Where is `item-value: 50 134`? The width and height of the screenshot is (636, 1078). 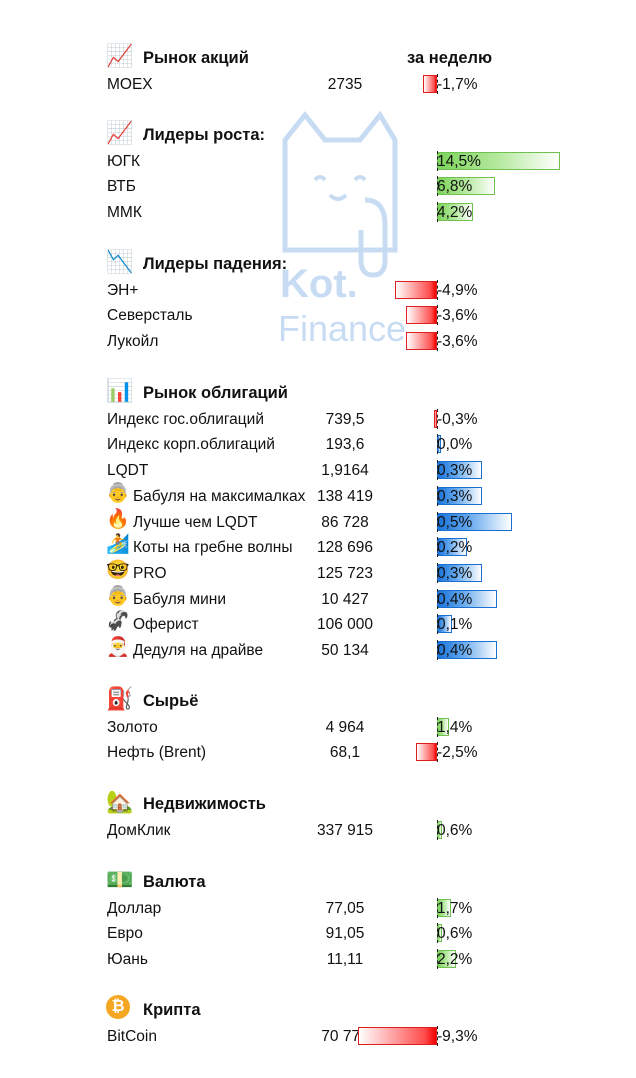 item-value: 50 134 is located at coordinates (345, 650).